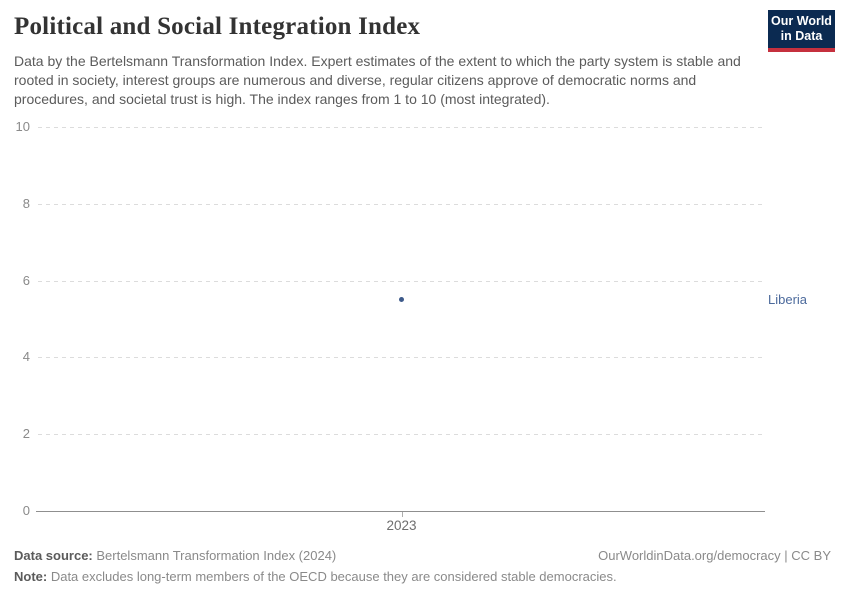 This screenshot has width=850, height=600. What do you see at coordinates (53, 555) in the screenshot?
I see `data-source-label: Data source:` at bounding box center [53, 555].